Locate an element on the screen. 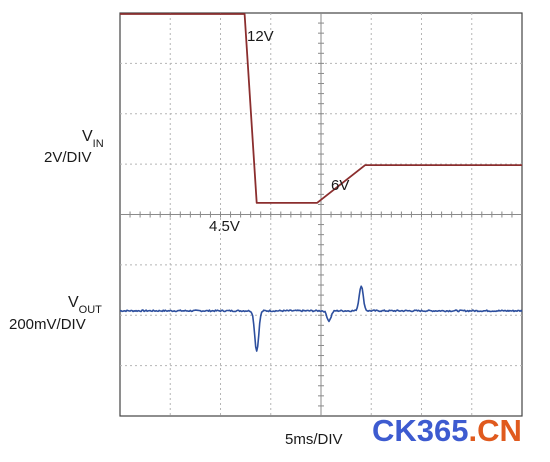 The width and height of the screenshot is (550, 462). annotation-6v: 6V is located at coordinates (340, 185).